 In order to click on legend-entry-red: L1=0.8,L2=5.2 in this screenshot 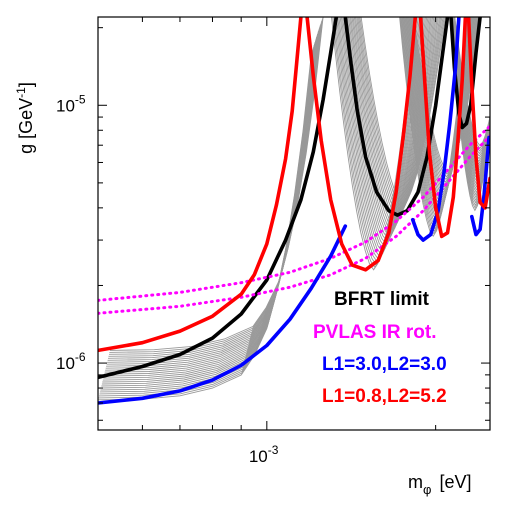, I will do `click(384, 396)`.